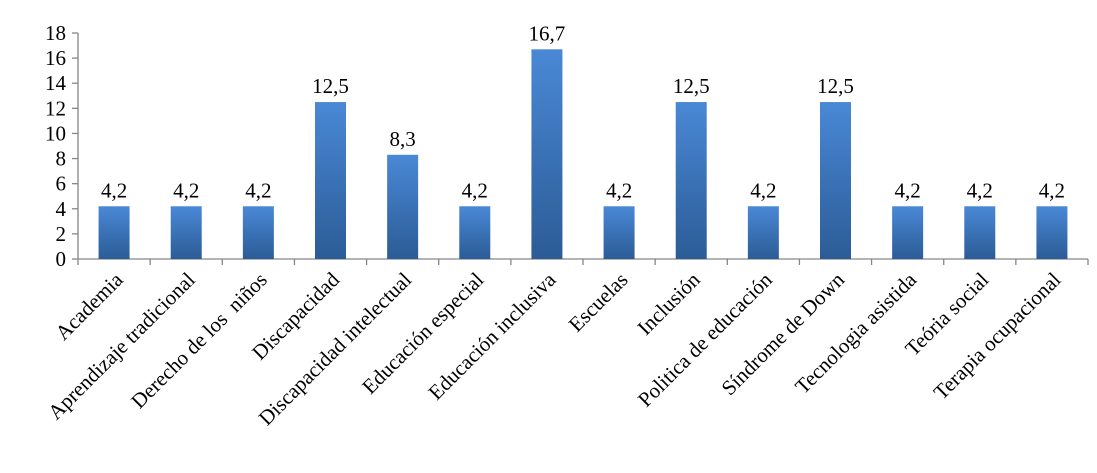 The image size is (1097, 473). What do you see at coordinates (55, 33) in the screenshot?
I see `y-tick-label: 18` at bounding box center [55, 33].